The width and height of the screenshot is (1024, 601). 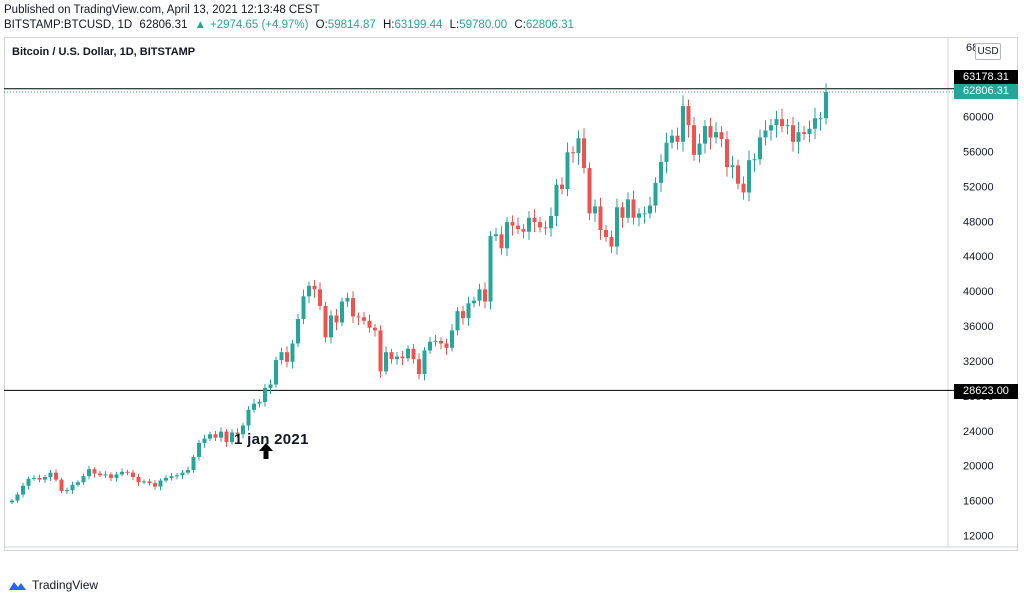 I want to click on y-tick-label: 60000, so click(x=978, y=118).